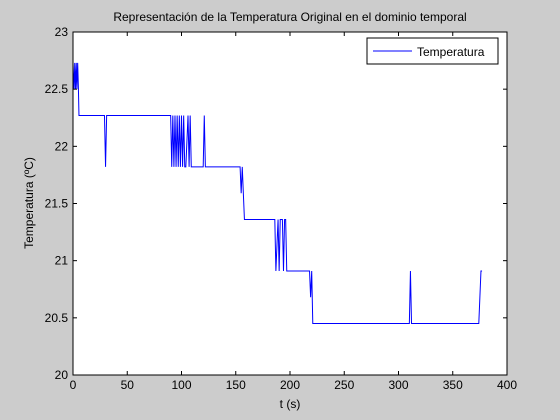 The image size is (560, 420). I want to click on x-tick-label: 200, so click(290, 385).